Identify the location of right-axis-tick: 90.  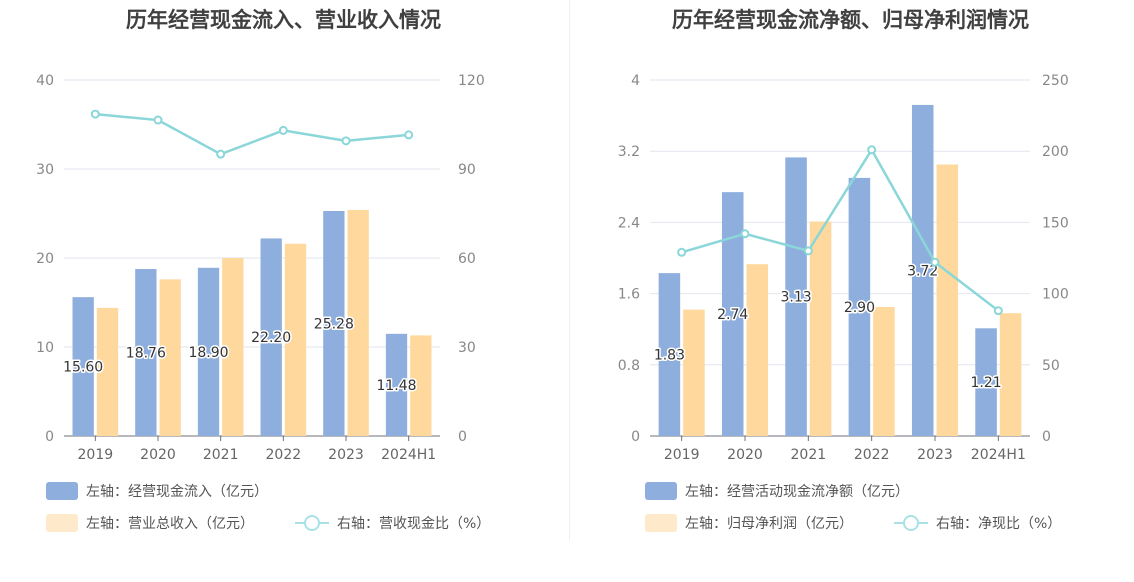
(467, 170).